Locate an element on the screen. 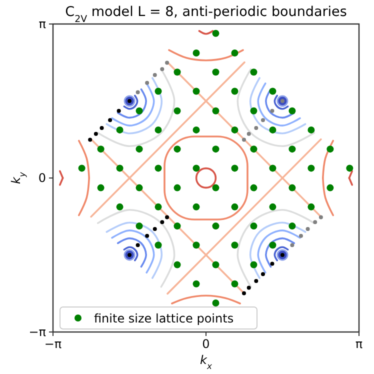 The image size is (374, 374). x-tick-label: 0 is located at coordinates (206, 344).